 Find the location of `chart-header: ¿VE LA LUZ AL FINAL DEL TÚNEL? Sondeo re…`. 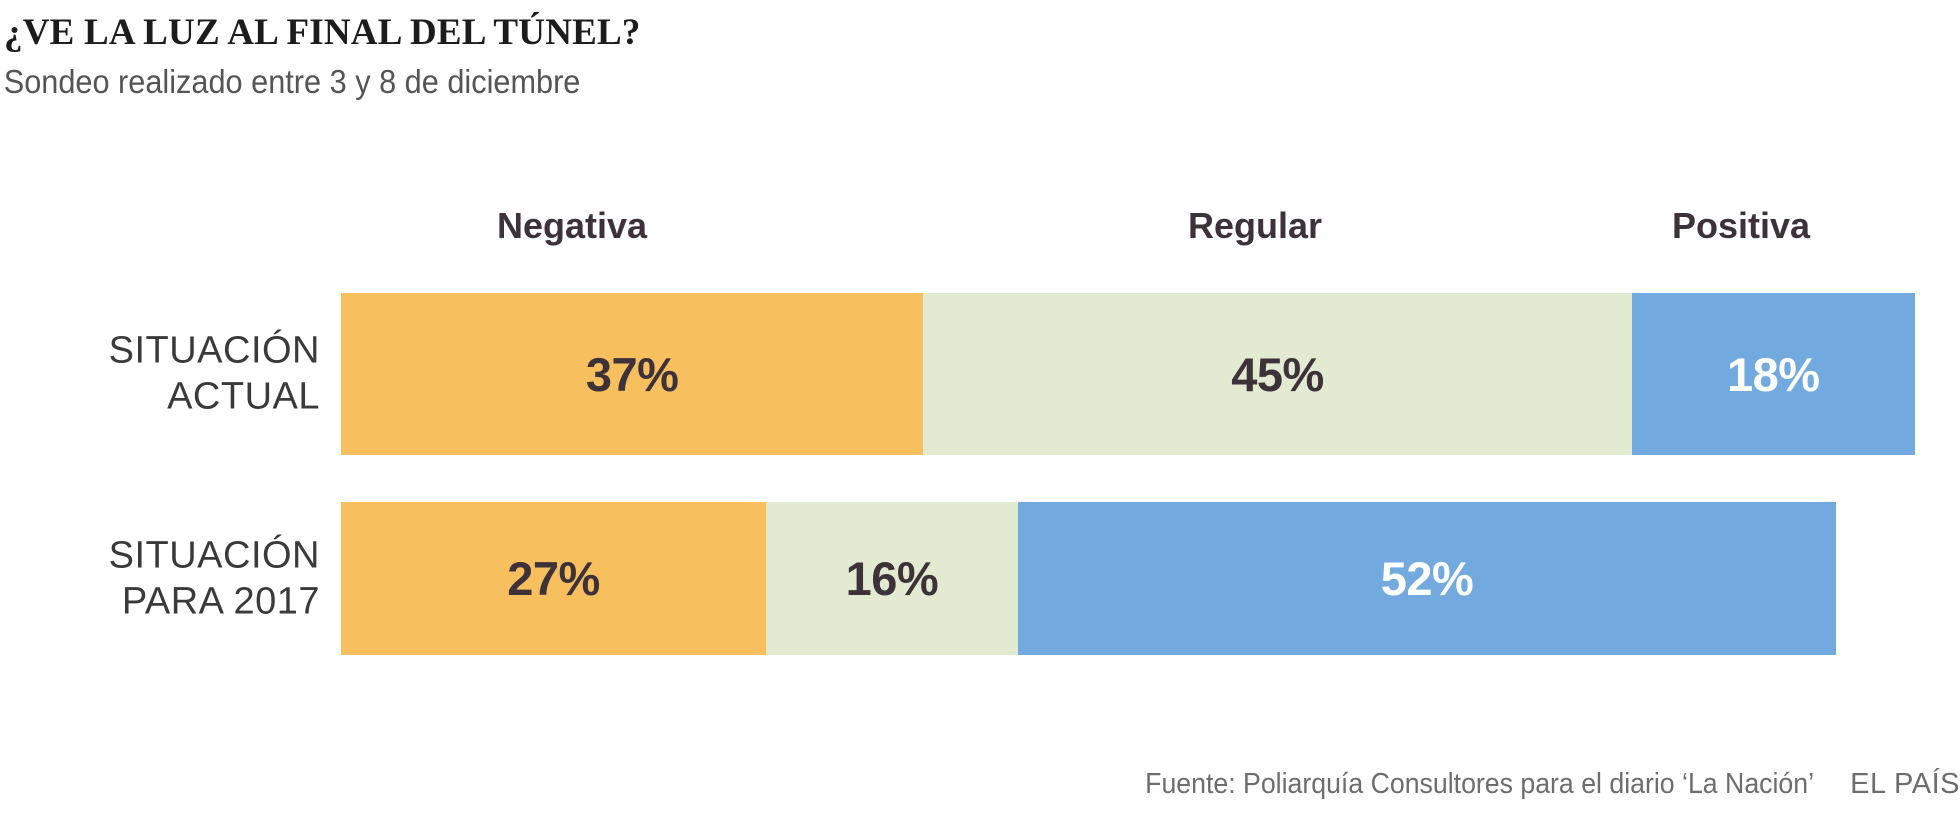

chart-header: ¿VE LA LUZ AL FINAL DEL TÚNEL? Sondeo re… is located at coordinates (980, 49).